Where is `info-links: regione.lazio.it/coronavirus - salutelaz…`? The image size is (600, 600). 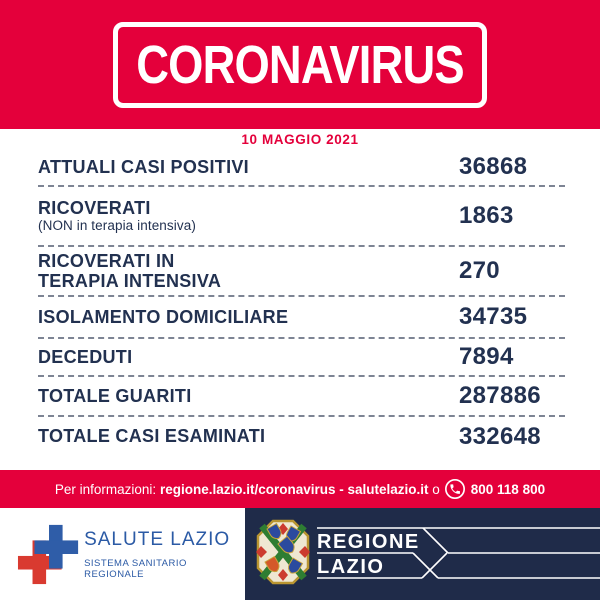
info-links: regione.lazio.it/coronavirus - salutelaz… is located at coordinates (294, 489).